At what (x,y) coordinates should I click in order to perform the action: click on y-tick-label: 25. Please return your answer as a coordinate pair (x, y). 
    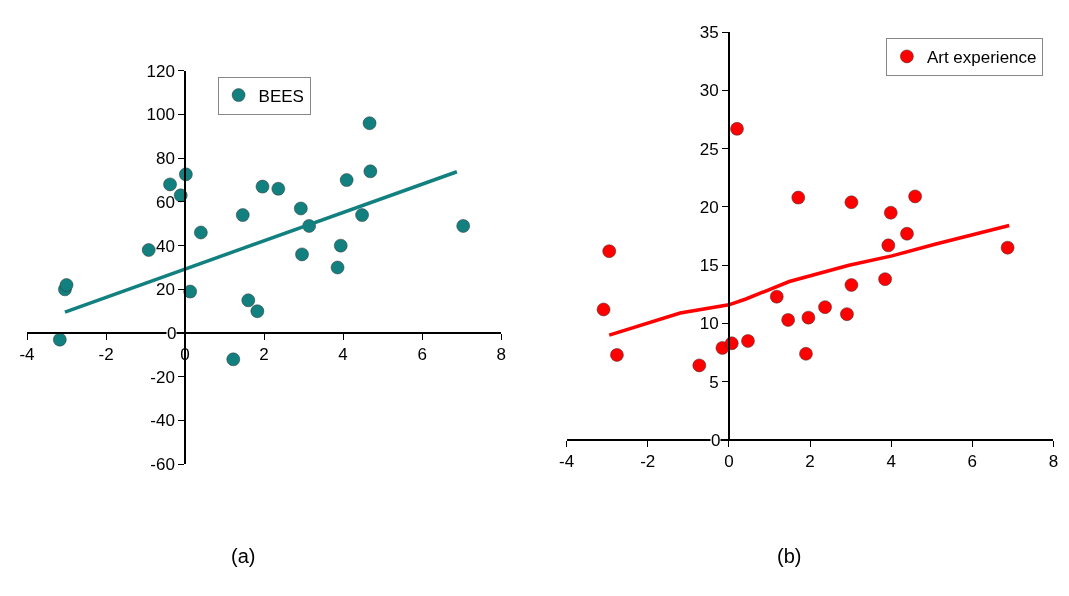
    Looking at the image, I should click on (709, 149).